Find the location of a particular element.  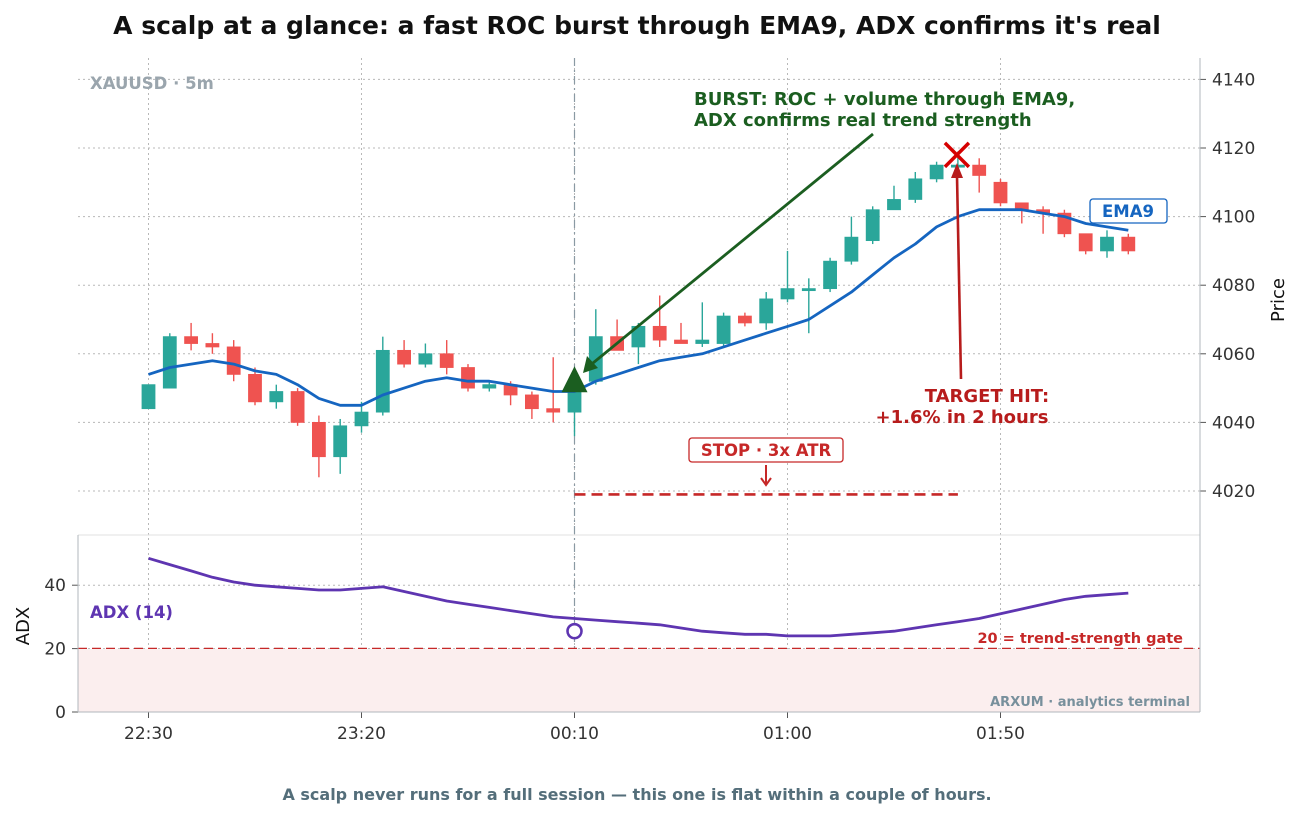

price-tick-label: 4120 is located at coordinates (1233, 149).